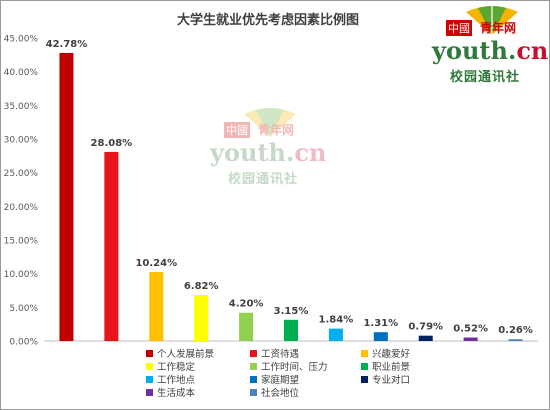  I want to click on watermark-logo: 中國 青年网 youth.cn 校园通讯社, so click(268, 147).